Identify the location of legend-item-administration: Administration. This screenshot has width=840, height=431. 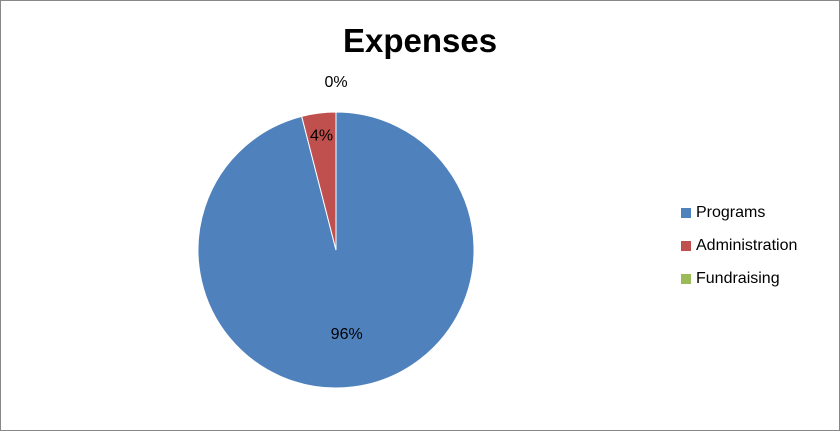
(759, 246).